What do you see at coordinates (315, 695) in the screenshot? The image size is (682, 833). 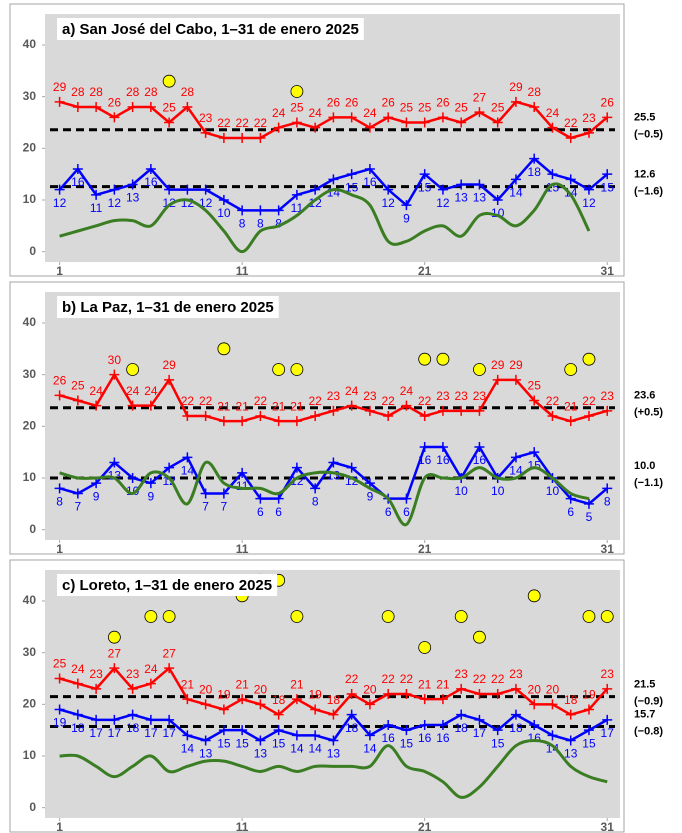 I see `data-label: 19` at bounding box center [315, 695].